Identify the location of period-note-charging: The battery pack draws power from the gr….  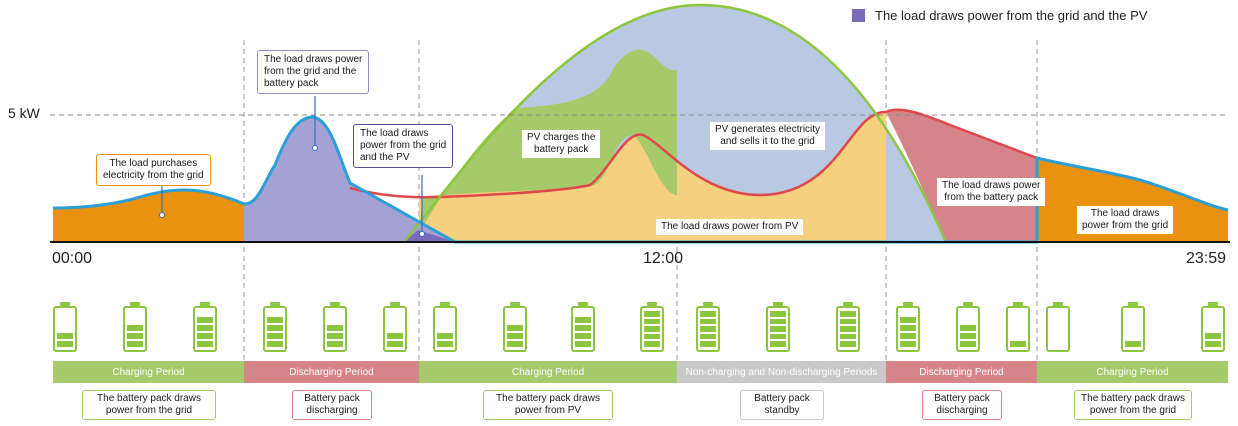
(149, 405).